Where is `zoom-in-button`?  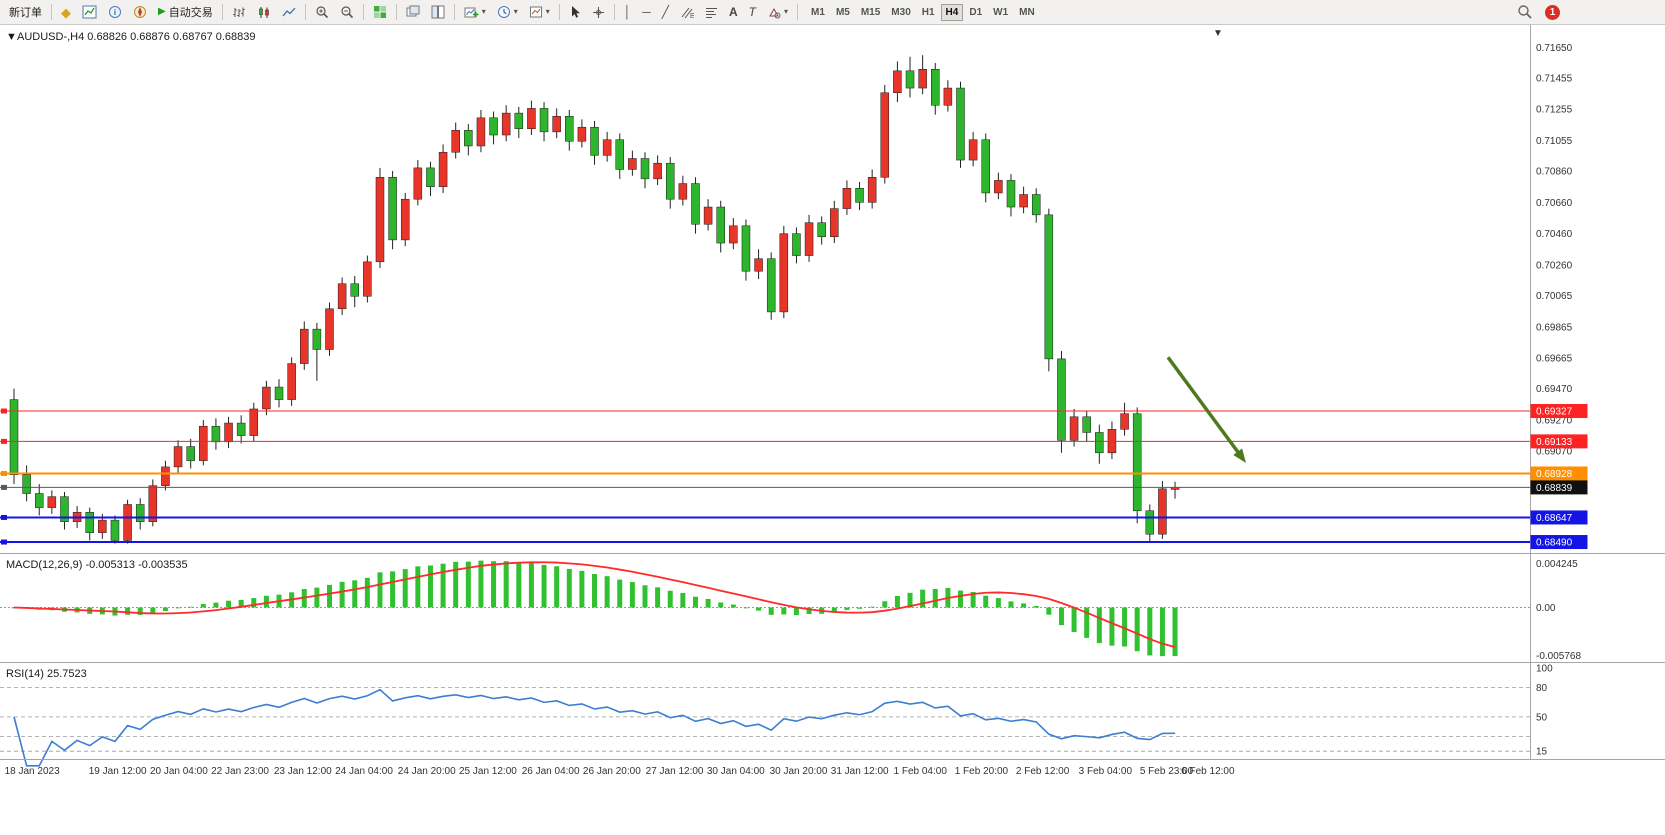 zoom-in-button is located at coordinates (322, 12).